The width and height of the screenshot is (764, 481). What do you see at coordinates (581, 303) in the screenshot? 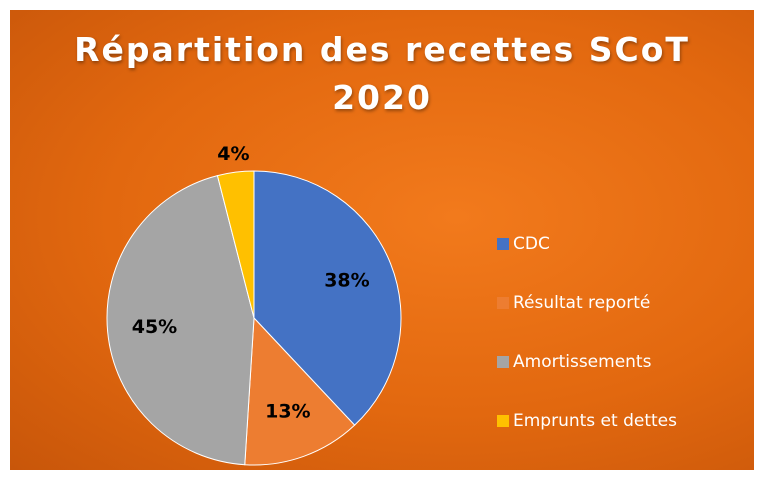
I see `legend-label: Résultat reporté` at bounding box center [581, 303].